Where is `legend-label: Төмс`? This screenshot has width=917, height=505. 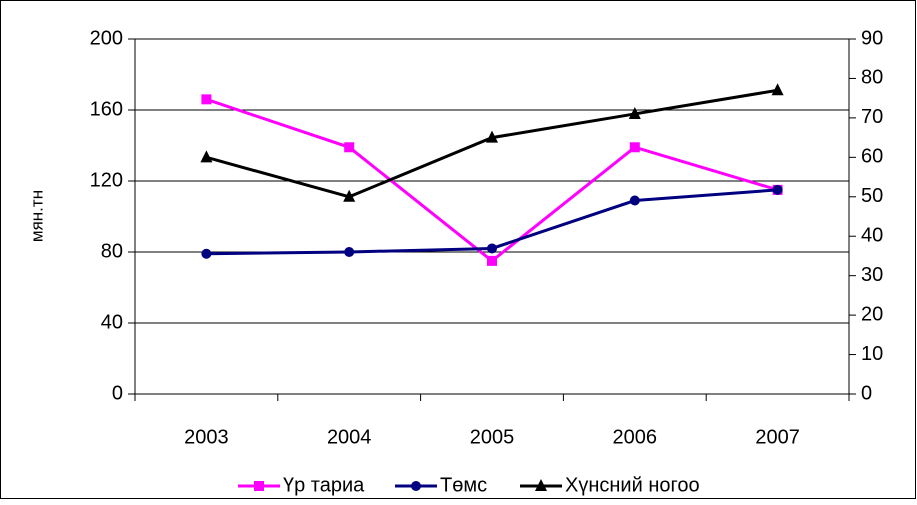
legend-label: Төмс is located at coordinates (463, 485).